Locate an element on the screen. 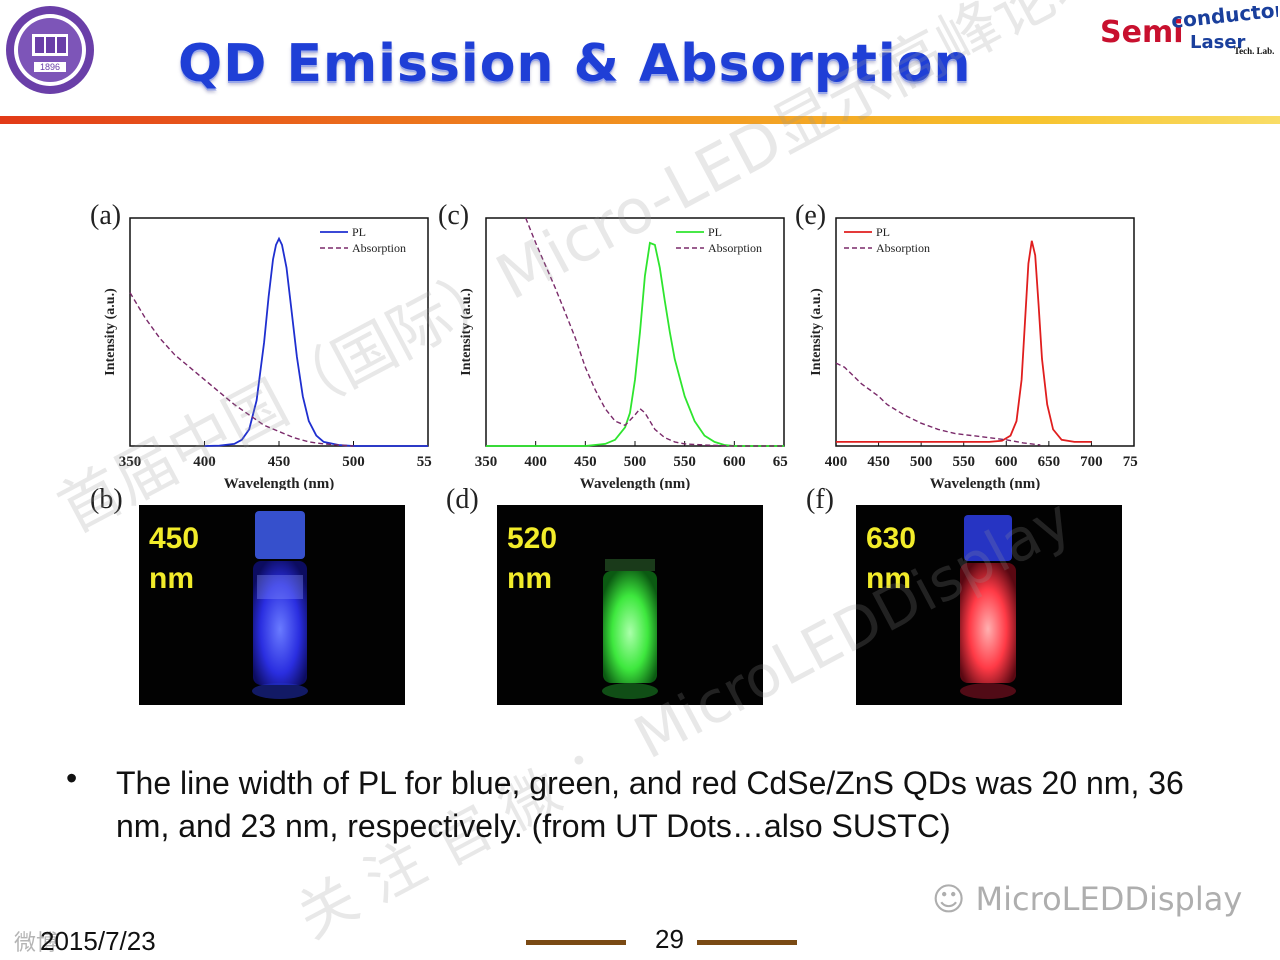 This screenshot has height=960, width=1280. logo-lab-text: Tech. Lab. is located at coordinates (1254, 51).